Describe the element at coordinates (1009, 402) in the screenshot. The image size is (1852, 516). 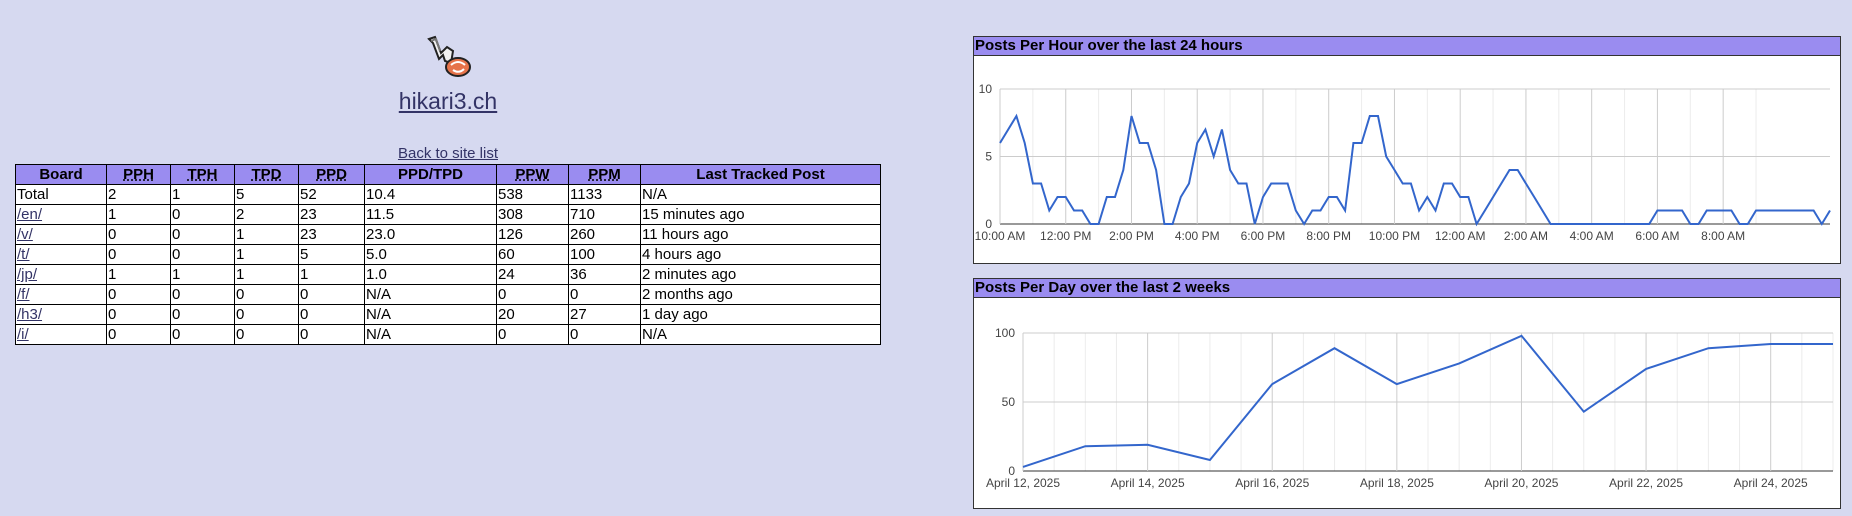
I see `y-tick-label: 50` at that location.